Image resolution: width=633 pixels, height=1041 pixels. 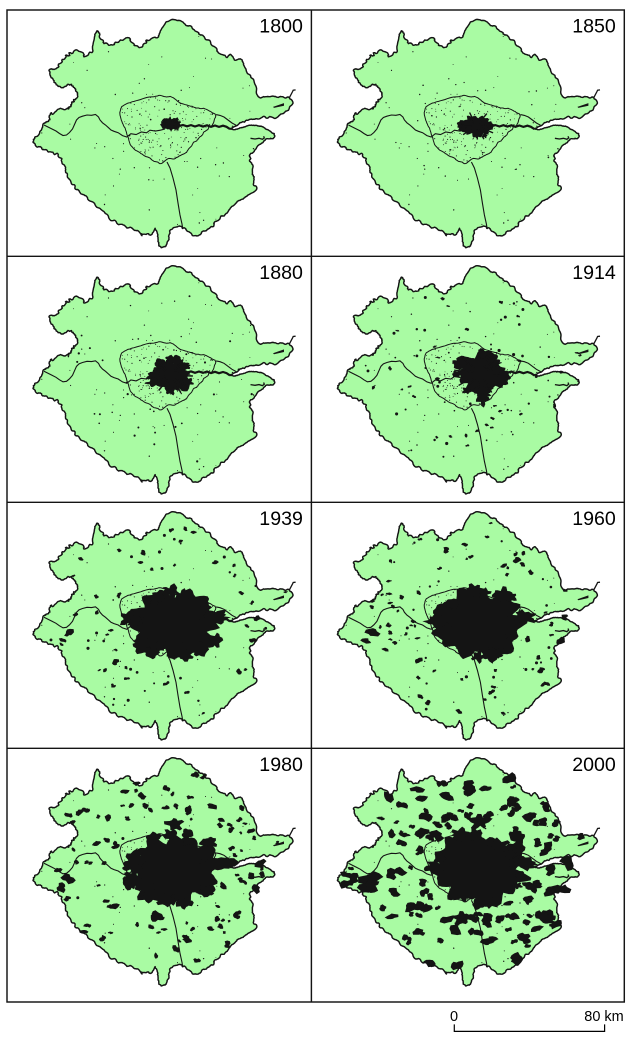 What do you see at coordinates (281, 519) in the screenshot?
I see `svg-text: 1939` at bounding box center [281, 519].